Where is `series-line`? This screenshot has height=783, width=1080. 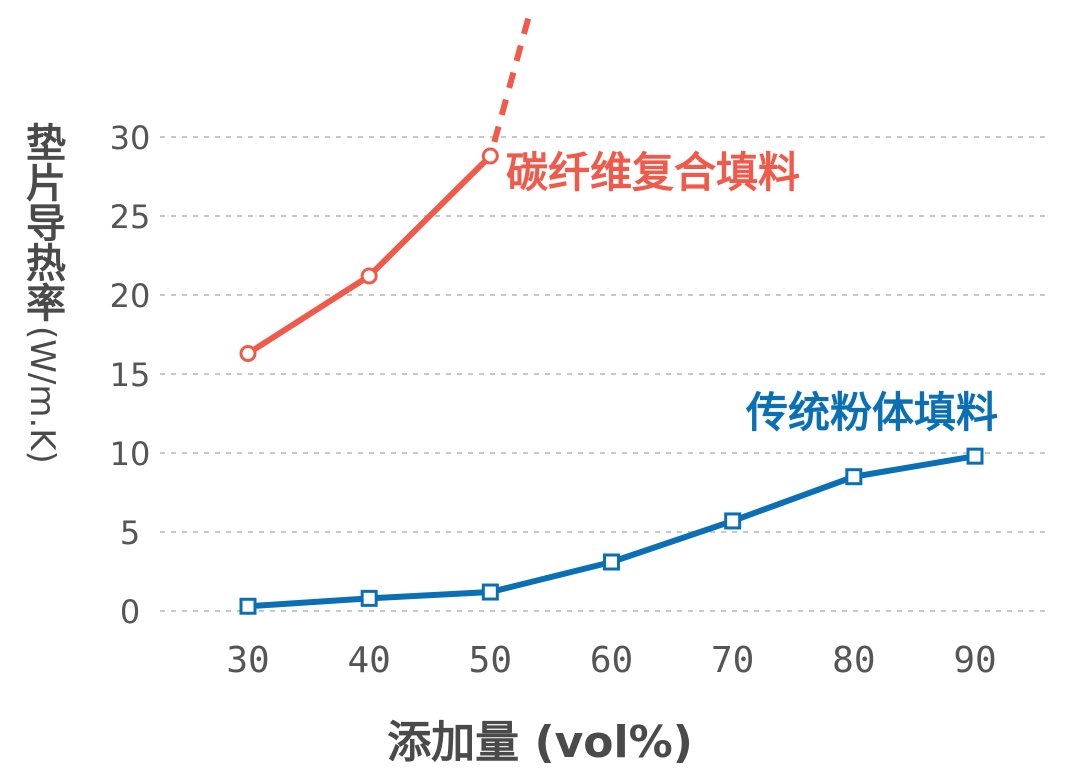
series-line is located at coordinates (369, 254).